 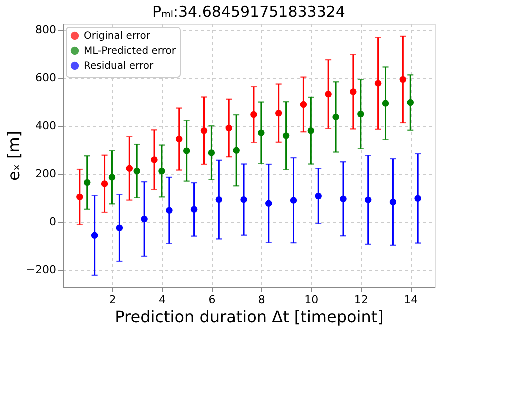 What do you see at coordinates (262, 300) in the screenshot?
I see `x-tick-label: 8` at bounding box center [262, 300].